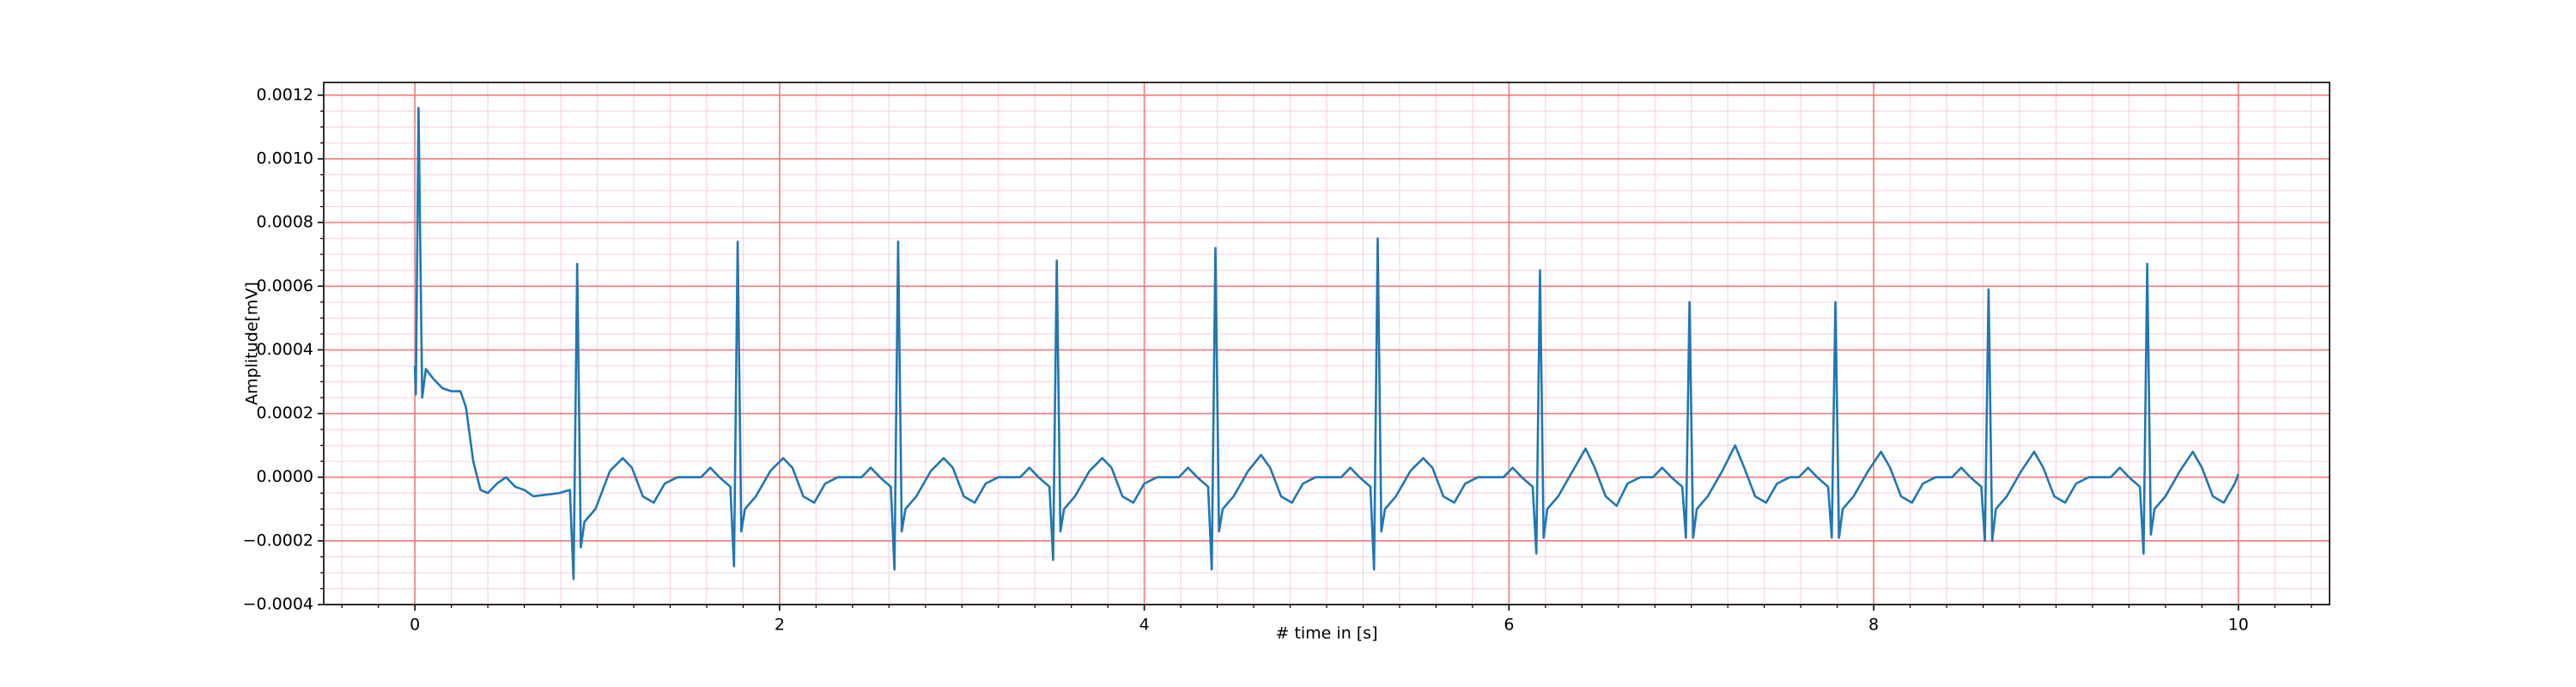 Image resolution: width=2576 pixels, height=687 pixels. What do you see at coordinates (278, 540) in the screenshot?
I see `y-tick-label: −0.0002` at bounding box center [278, 540].